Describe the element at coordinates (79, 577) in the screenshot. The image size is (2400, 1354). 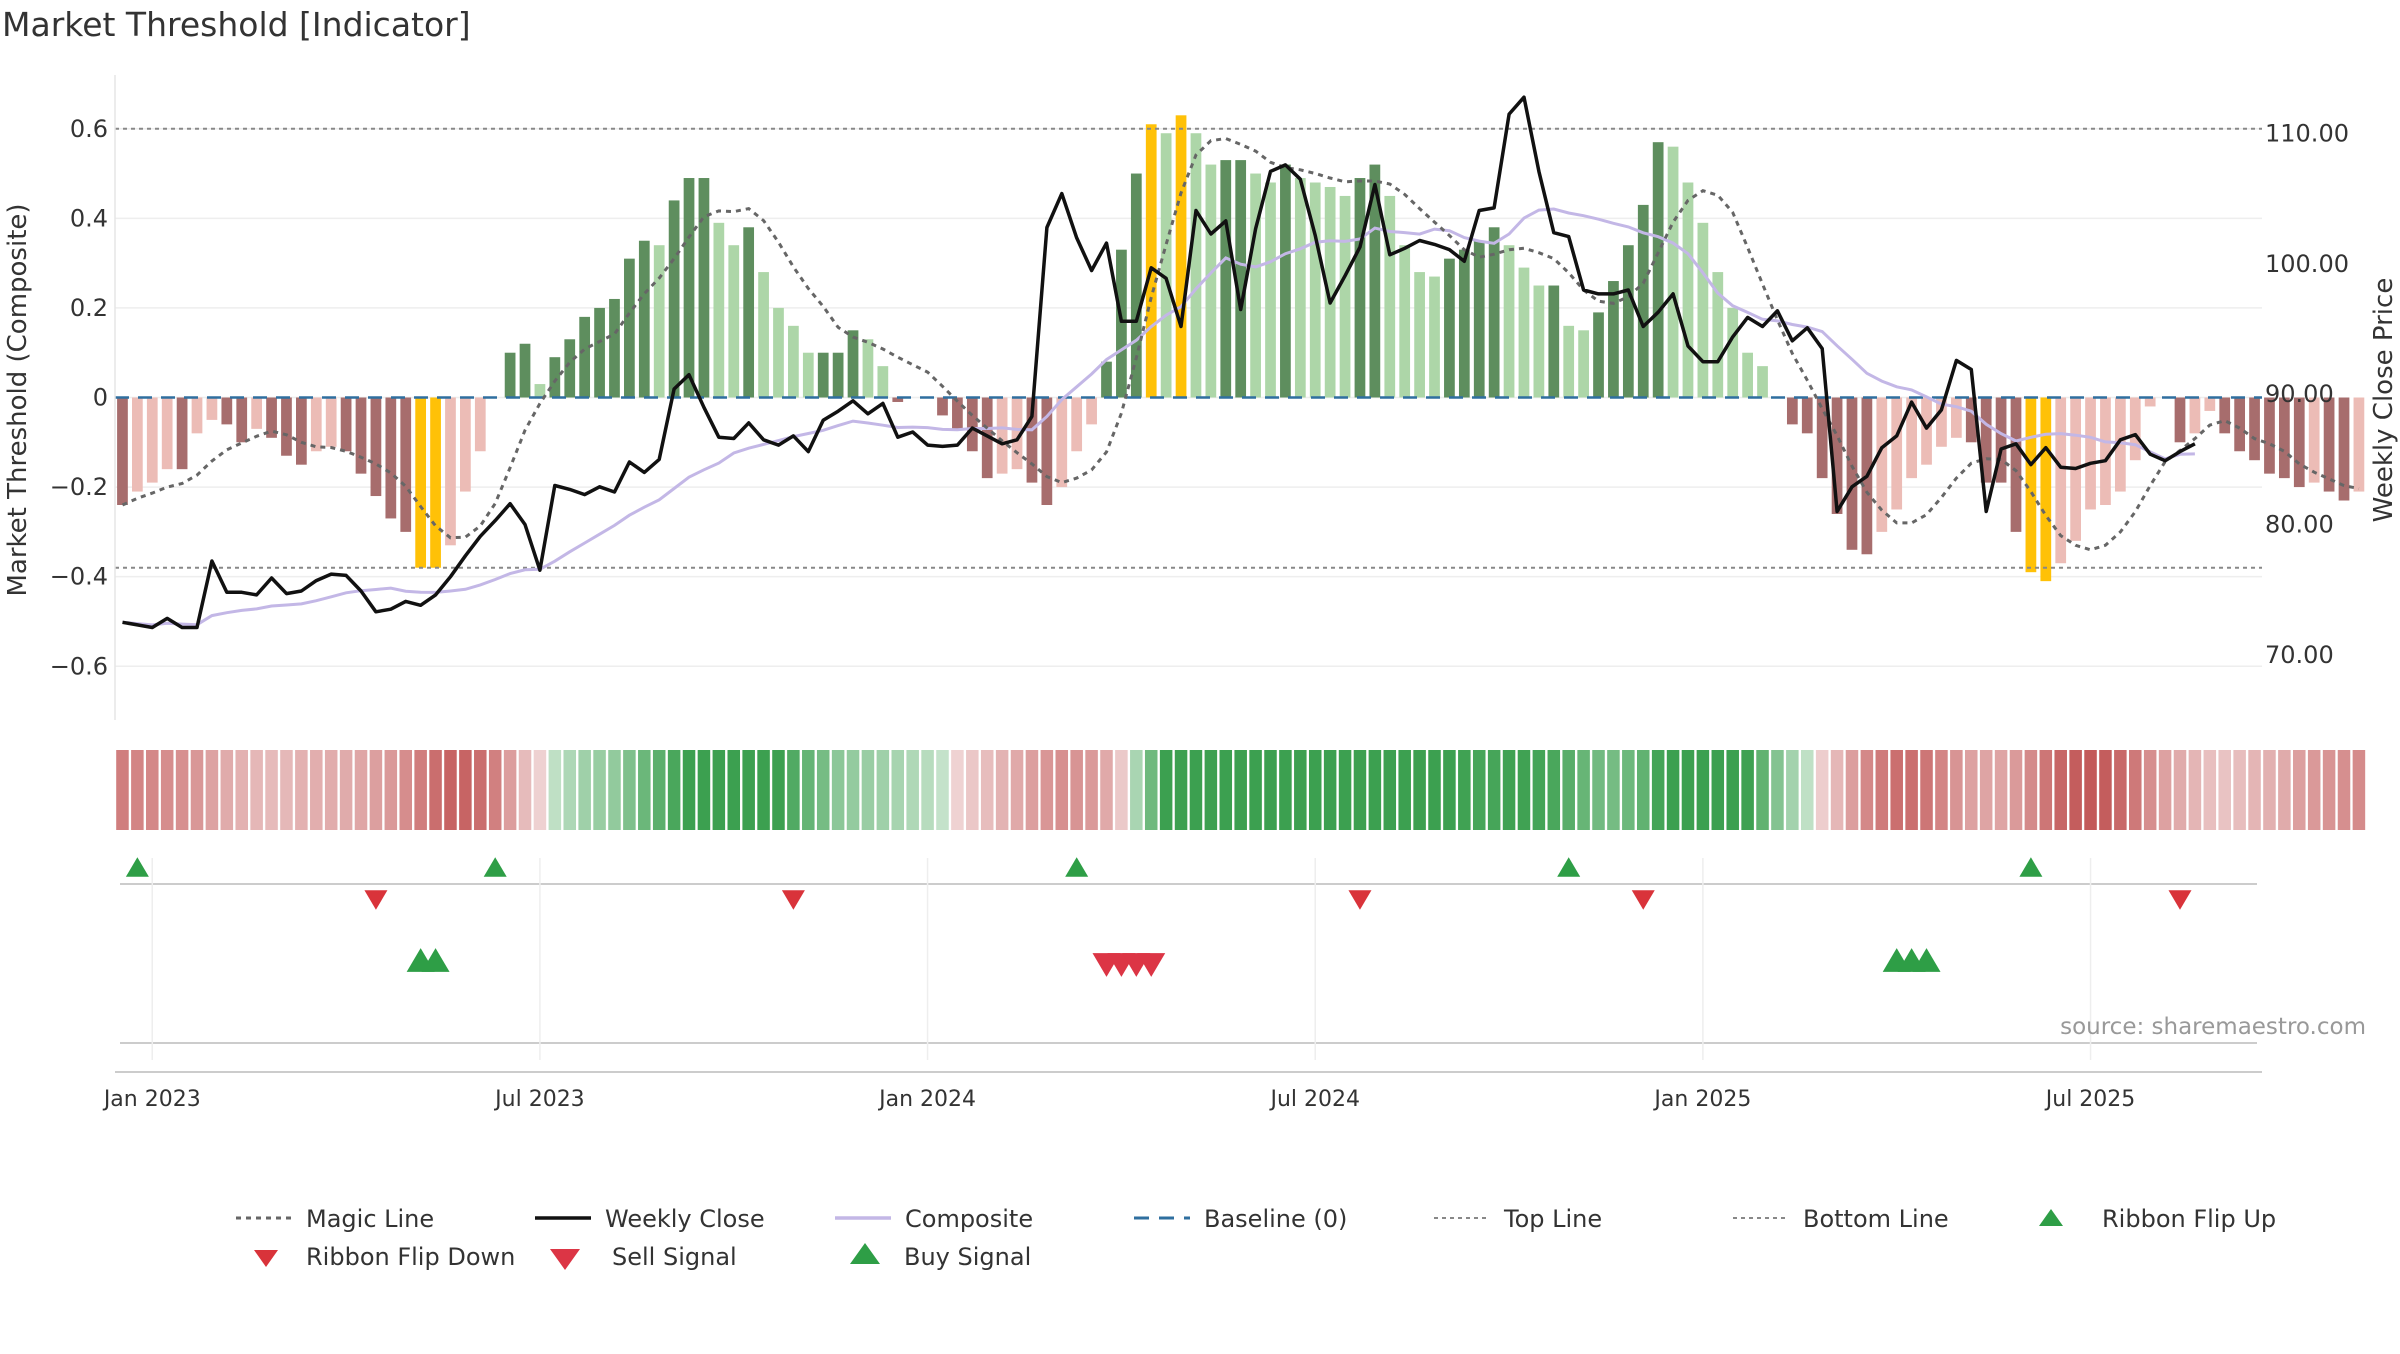
I see `y-left-tick-label: −0.4` at that location.